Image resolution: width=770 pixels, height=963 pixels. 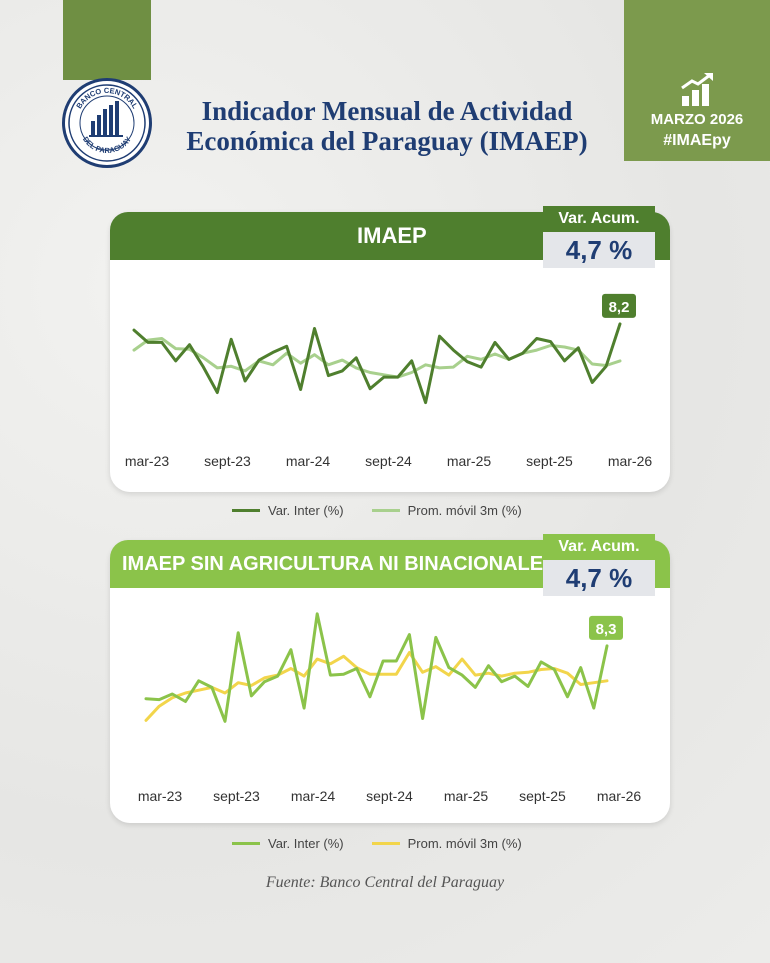 I want to click on date-label: MARZO 2026, so click(x=697, y=119).